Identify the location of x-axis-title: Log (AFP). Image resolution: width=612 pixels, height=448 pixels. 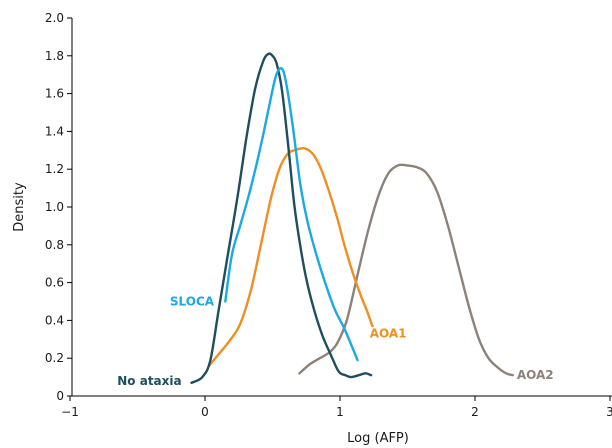
(378, 438).